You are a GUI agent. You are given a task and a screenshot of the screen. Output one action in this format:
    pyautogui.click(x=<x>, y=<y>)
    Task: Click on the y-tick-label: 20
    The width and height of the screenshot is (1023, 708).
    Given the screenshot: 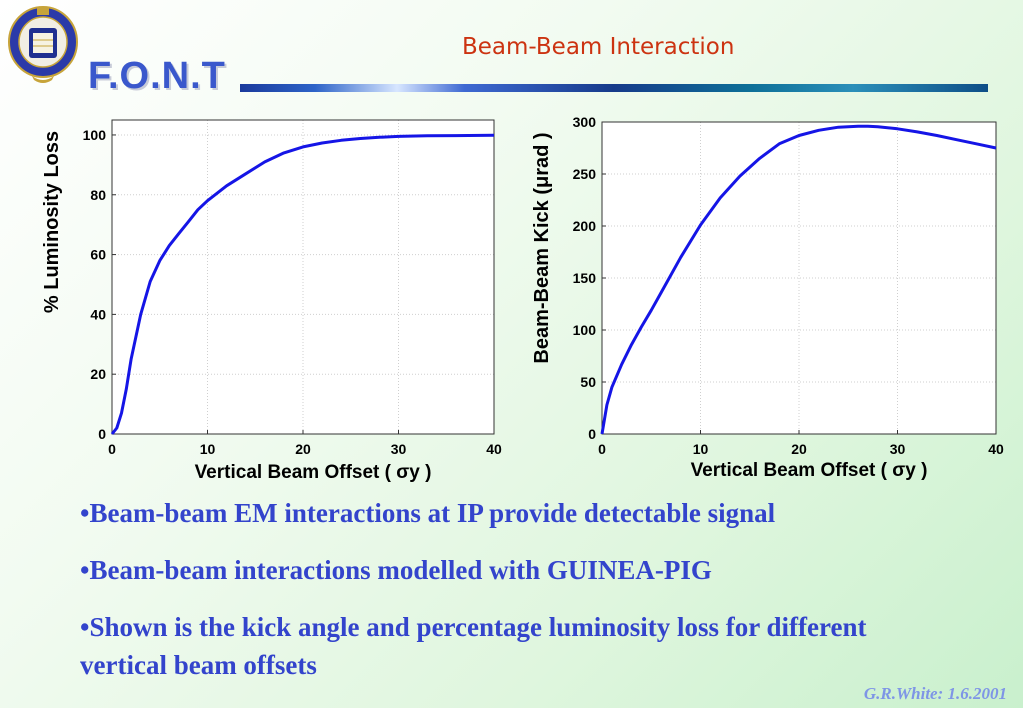 What is the action you would take?
    pyautogui.click(x=98, y=374)
    